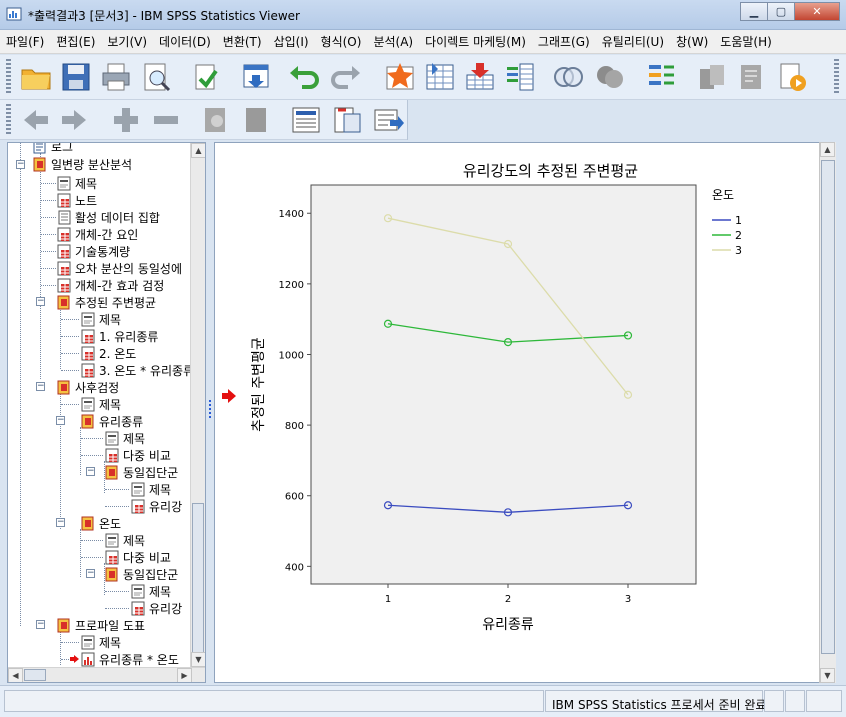 The width and height of the screenshot is (846, 717). Describe the element at coordinates (827, 675) in the screenshot. I see `content-scroll-down-arrow-icon: ▼` at that location.